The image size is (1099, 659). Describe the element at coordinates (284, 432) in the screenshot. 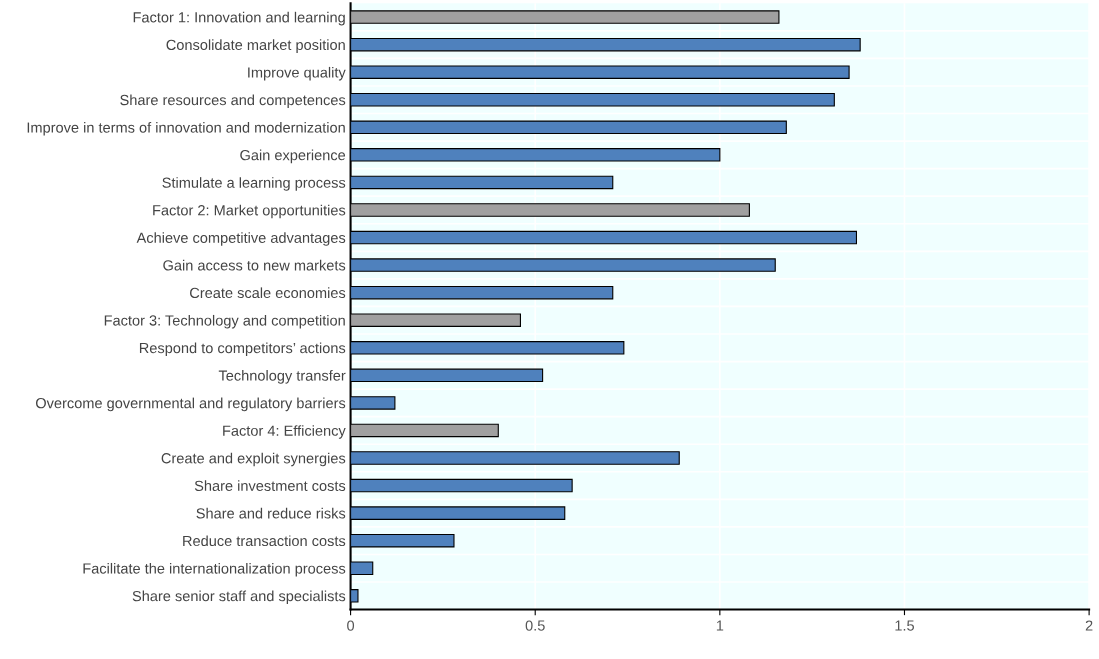

I see `y-tick-label: Factor 4: Efficiency` at that location.